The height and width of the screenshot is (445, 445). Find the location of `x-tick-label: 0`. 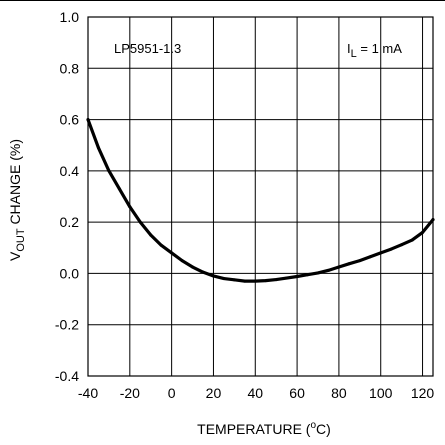

x-tick-label: 0 is located at coordinates (172, 393).